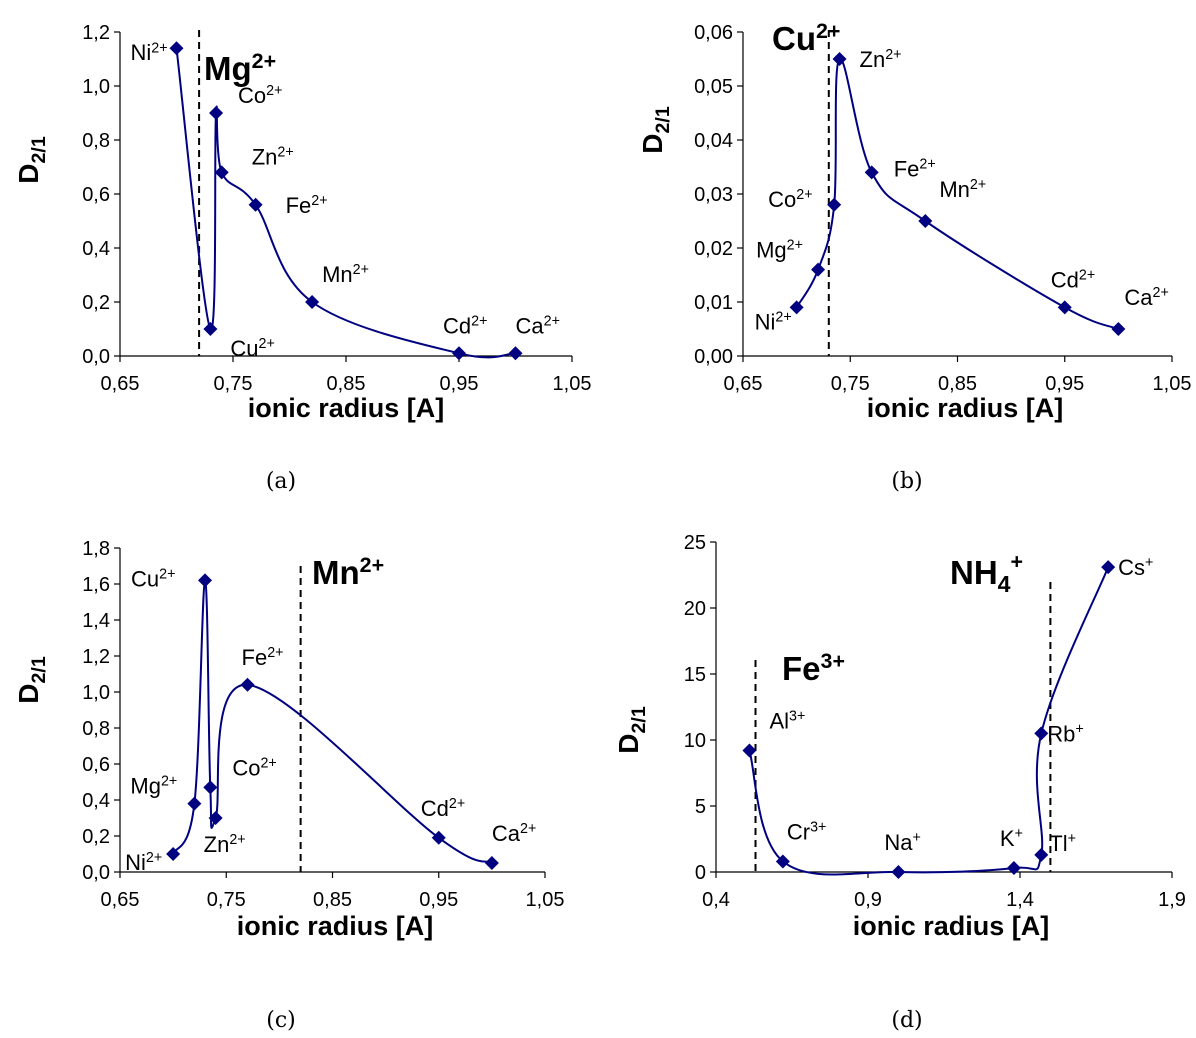 This screenshot has width=1196, height=1038. Describe the element at coordinates (713, 249) in the screenshot. I see `y-tick-label: 0,02` at that location.